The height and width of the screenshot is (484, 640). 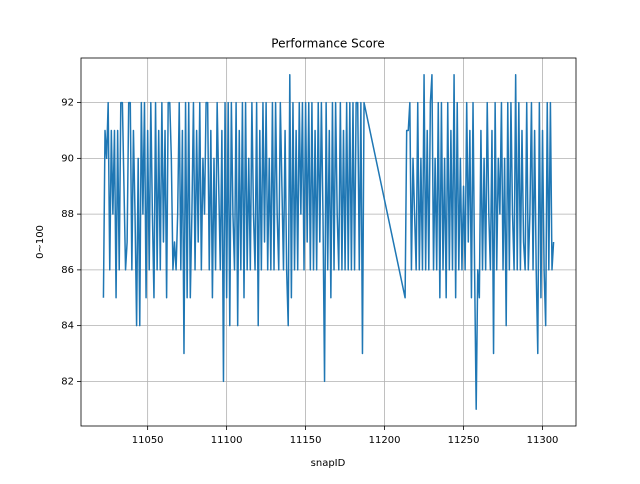 What do you see at coordinates (328, 463) in the screenshot?
I see `x-axis-label: snapID` at bounding box center [328, 463].